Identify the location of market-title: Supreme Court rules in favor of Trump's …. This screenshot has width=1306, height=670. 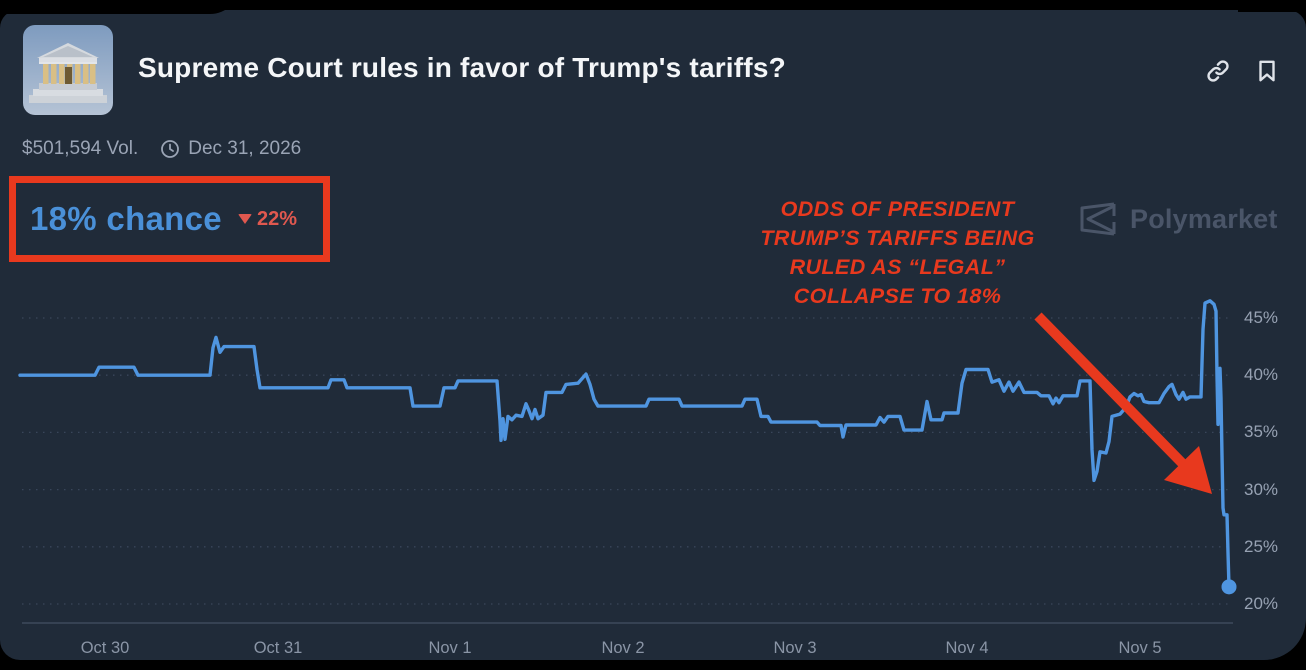
(462, 67).